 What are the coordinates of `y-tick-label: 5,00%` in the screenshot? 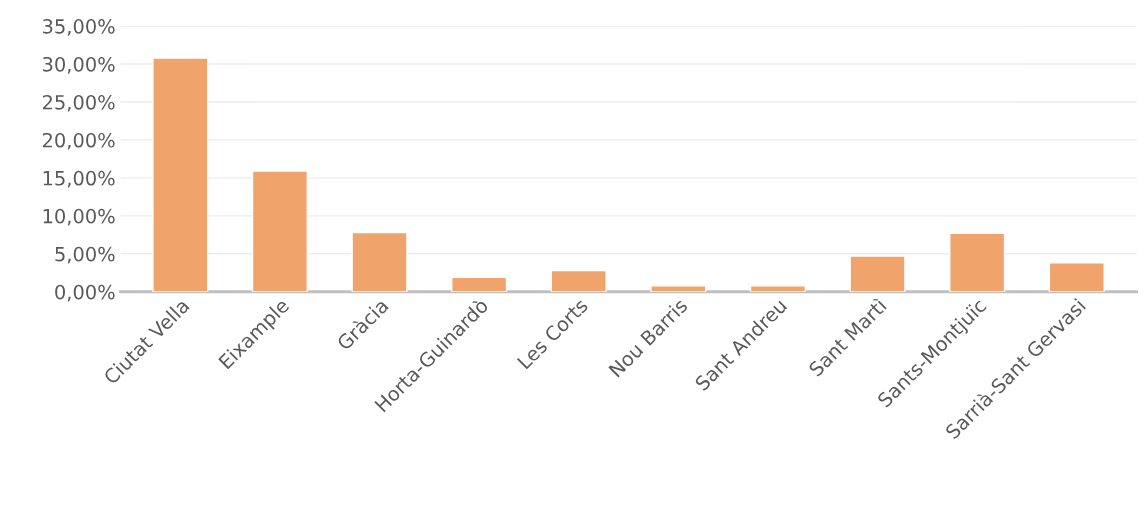 It's located at (85, 255).